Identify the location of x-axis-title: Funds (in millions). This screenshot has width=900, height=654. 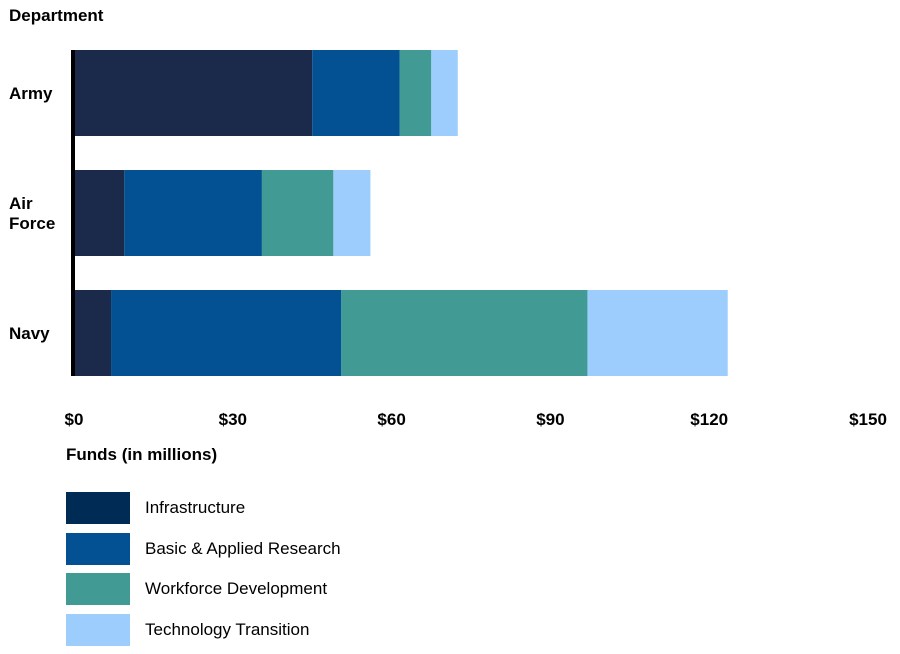
(141, 455).